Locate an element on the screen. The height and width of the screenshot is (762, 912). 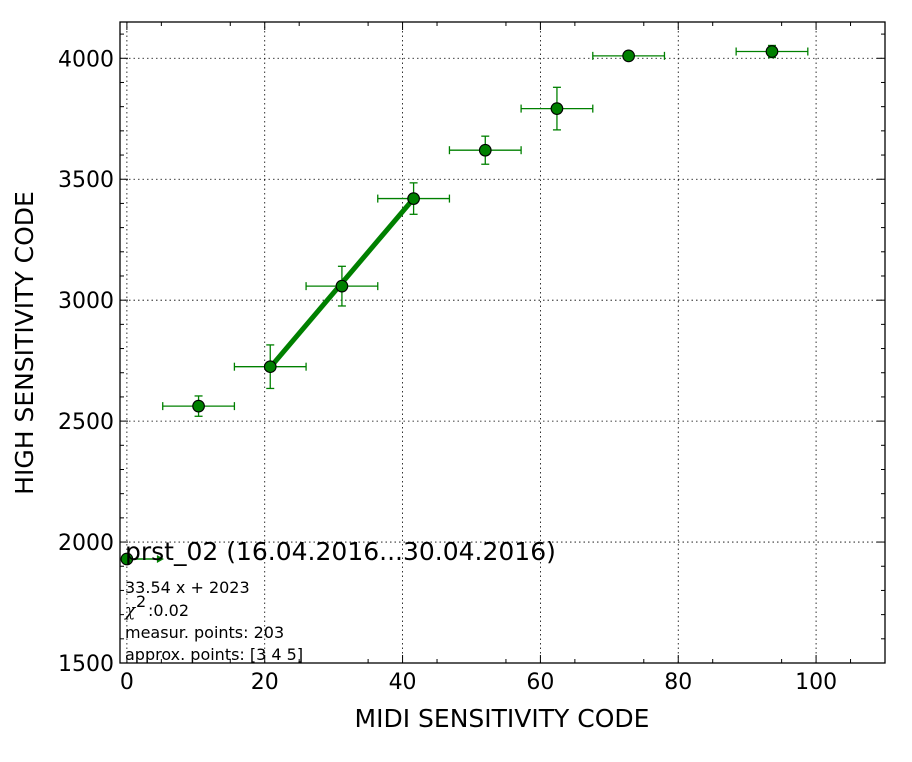
y-tick-label: 2500 is located at coordinates (86, 422).